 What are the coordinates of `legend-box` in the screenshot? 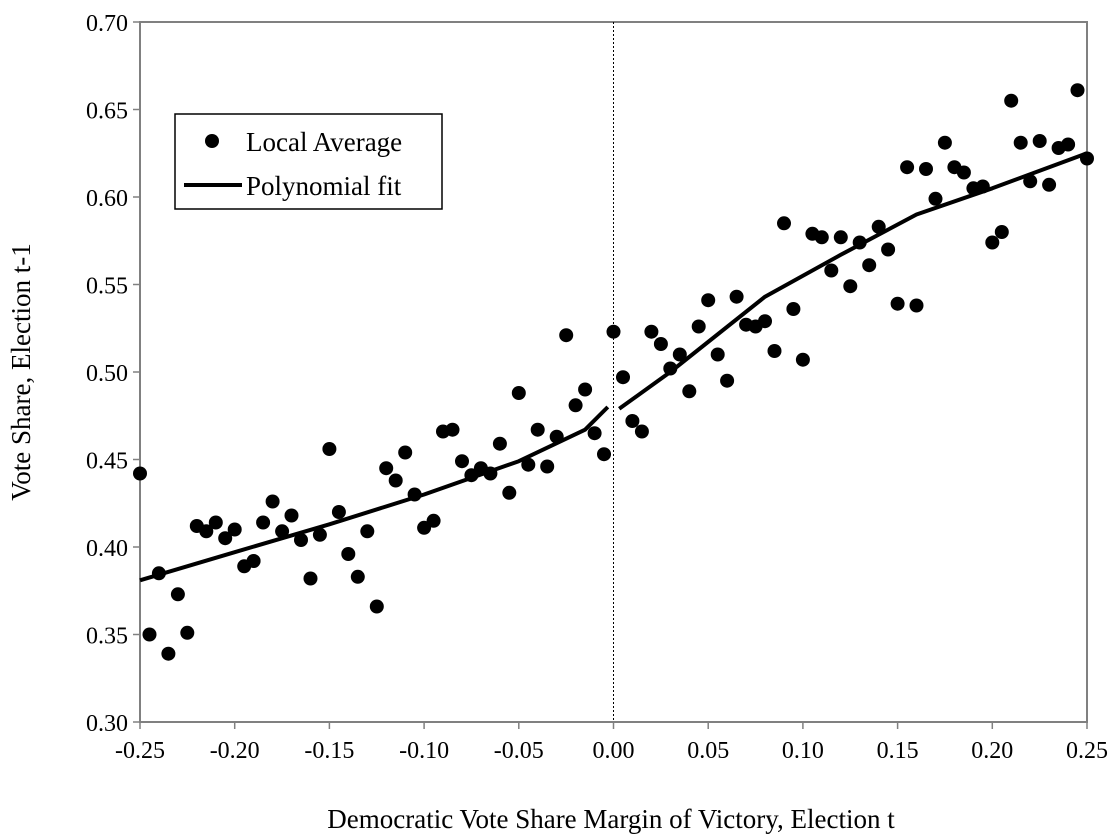 It's located at (308, 161).